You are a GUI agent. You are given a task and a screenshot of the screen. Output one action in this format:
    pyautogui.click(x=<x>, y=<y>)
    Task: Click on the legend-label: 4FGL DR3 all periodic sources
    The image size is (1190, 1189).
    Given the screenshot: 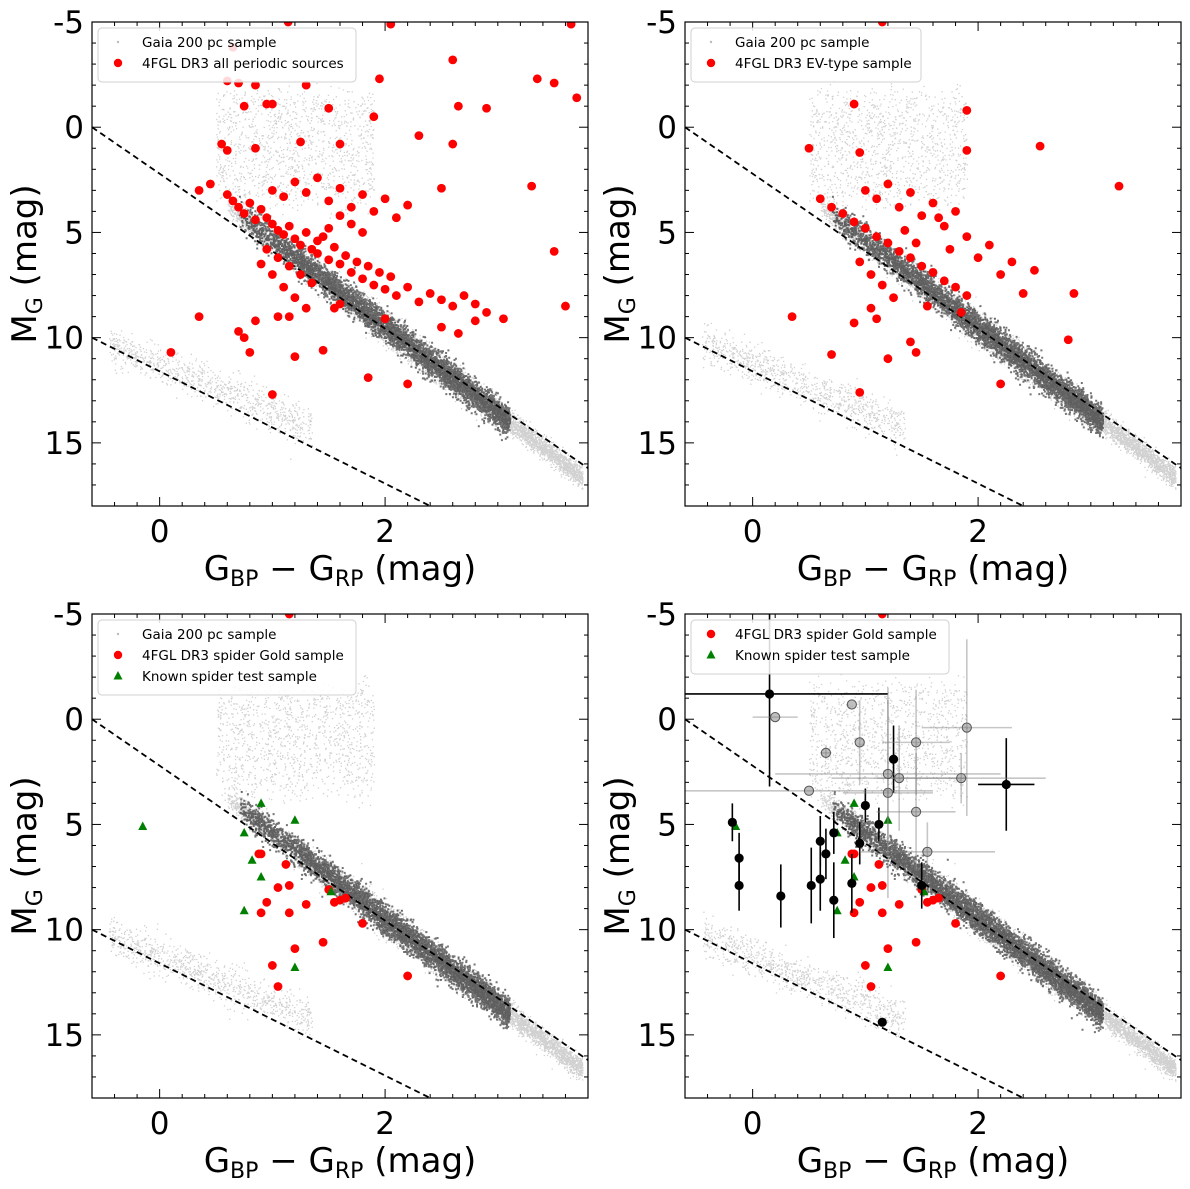 What is the action you would take?
    pyautogui.click(x=243, y=64)
    